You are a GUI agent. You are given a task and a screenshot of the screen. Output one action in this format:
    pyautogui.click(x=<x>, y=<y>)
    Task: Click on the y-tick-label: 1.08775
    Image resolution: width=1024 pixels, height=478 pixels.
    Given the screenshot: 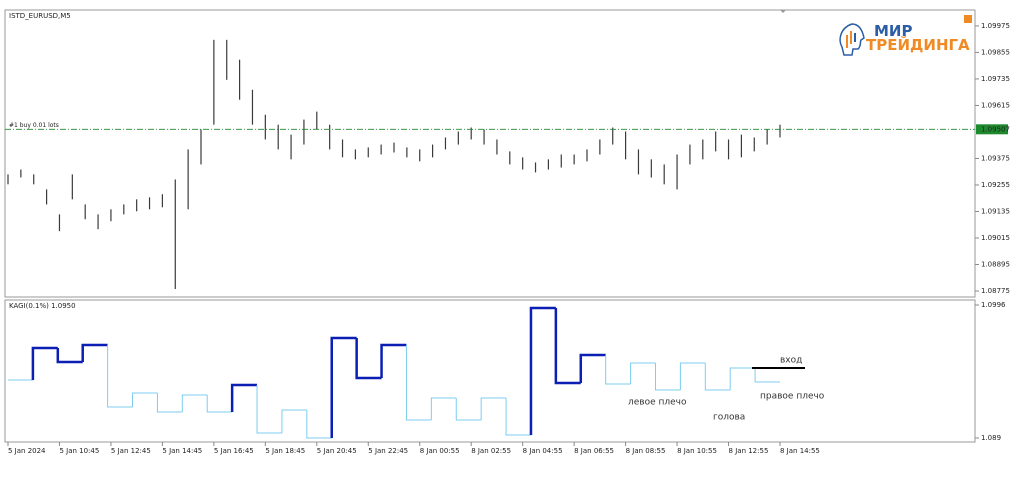 What is the action you would take?
    pyautogui.click(x=995, y=291)
    